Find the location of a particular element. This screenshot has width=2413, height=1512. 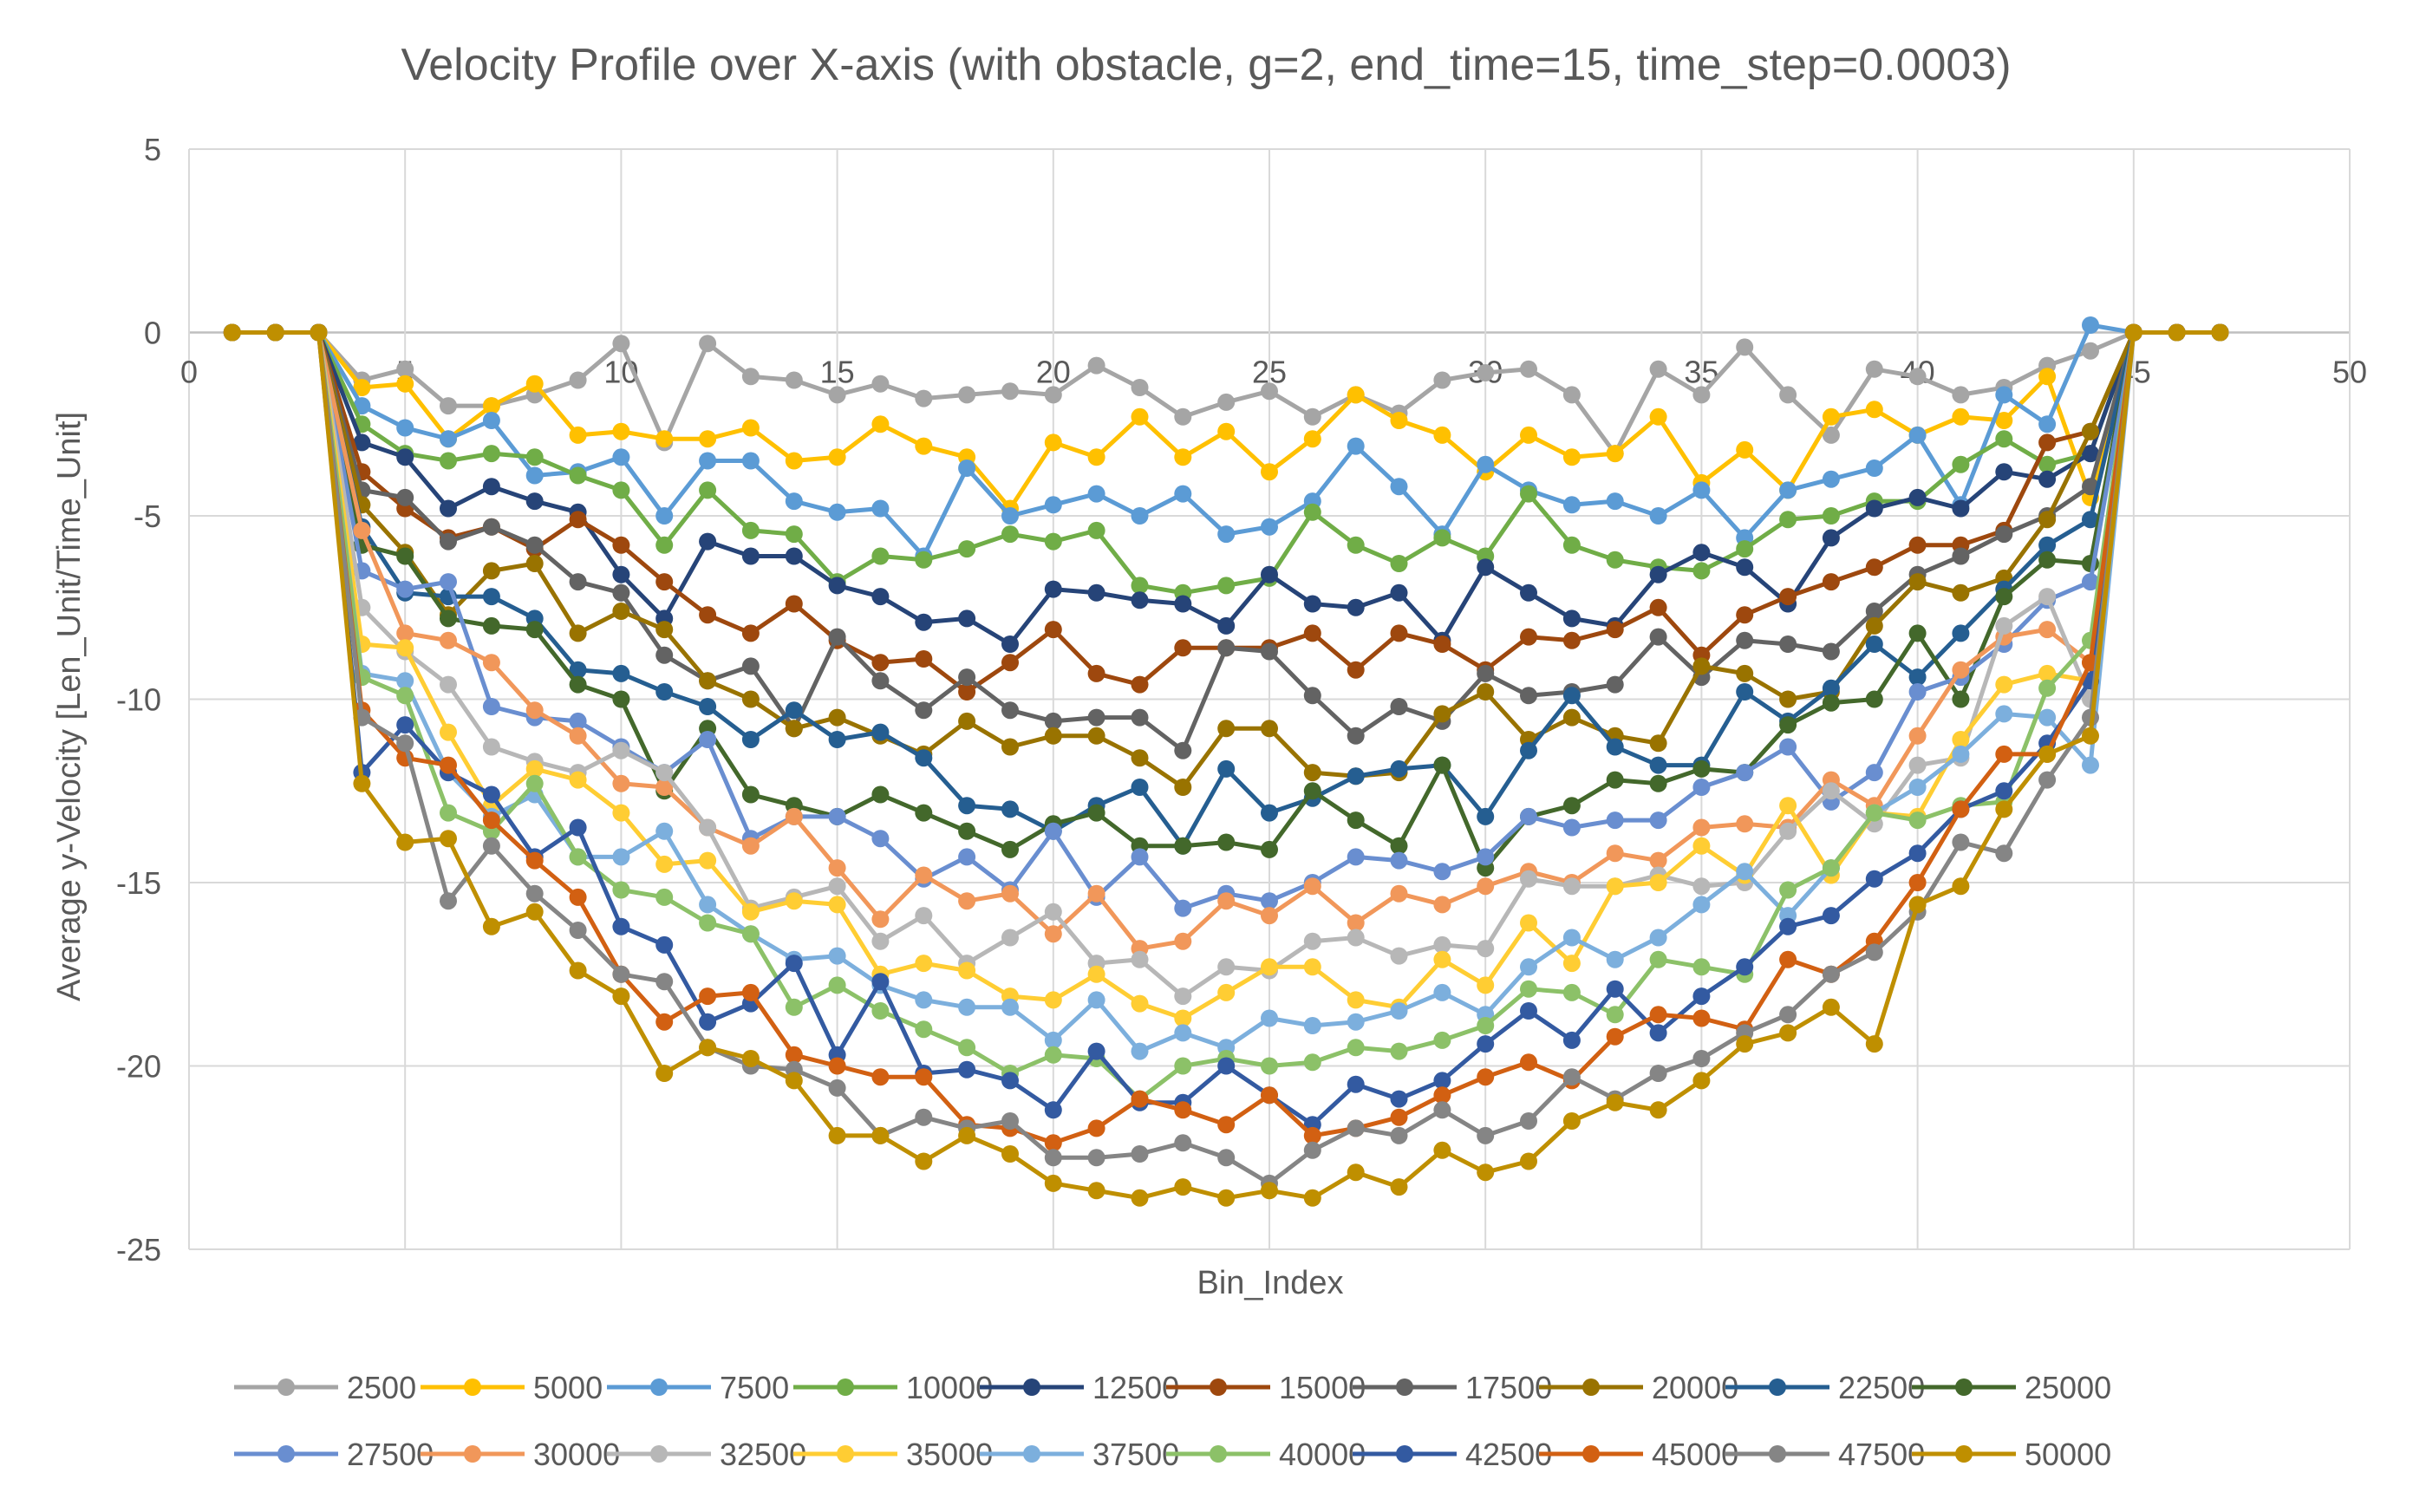

legend-item: 25000 is located at coordinates (2011, 1388).